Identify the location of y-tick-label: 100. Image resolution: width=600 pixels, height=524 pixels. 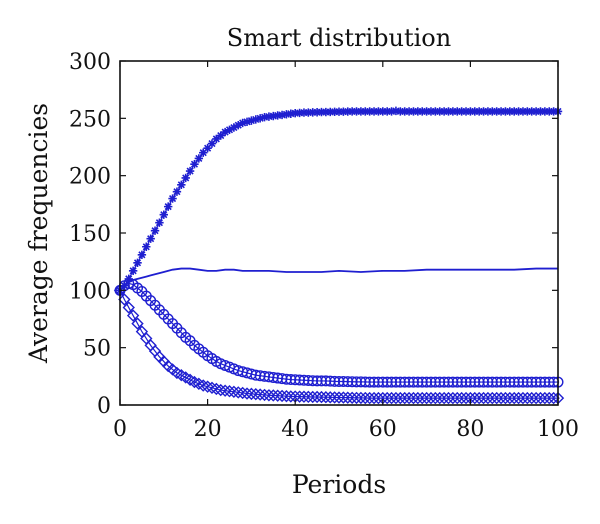
(90, 291).